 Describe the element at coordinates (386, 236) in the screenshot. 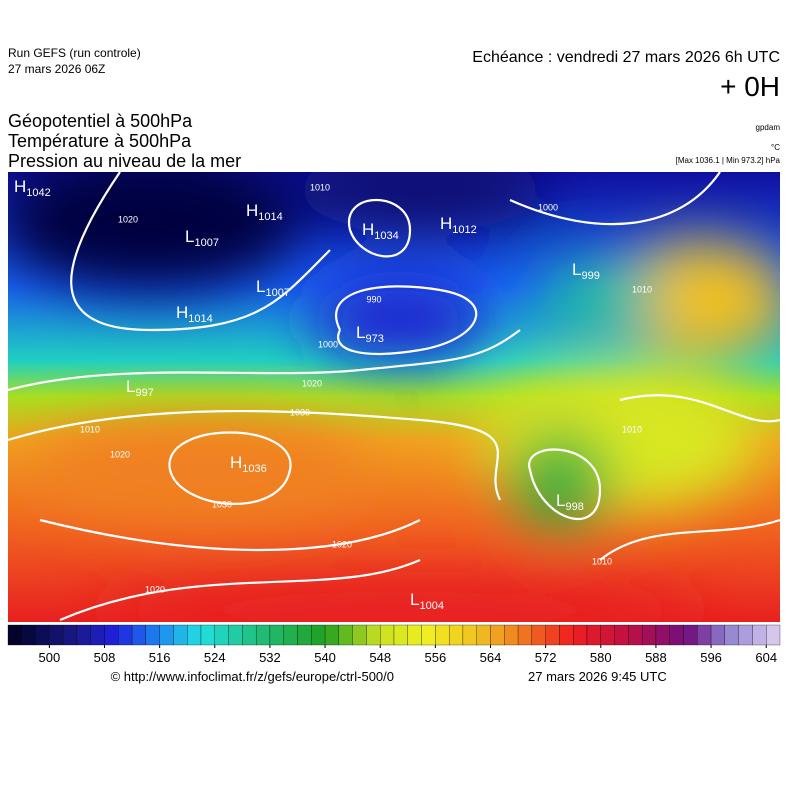

I see `center-value: 1034` at that location.